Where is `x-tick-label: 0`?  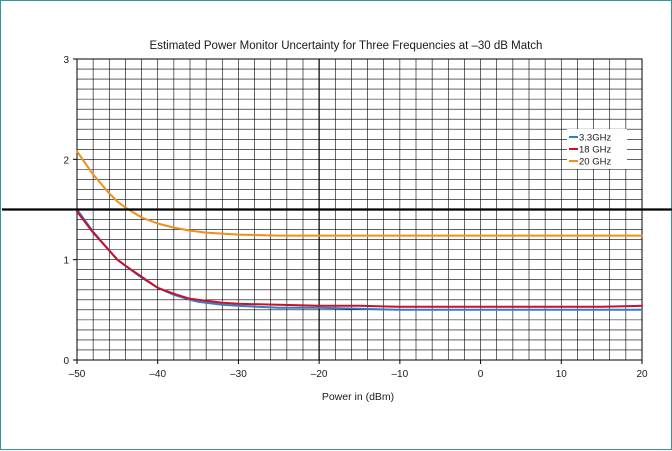 x-tick-label: 0 is located at coordinates (481, 374).